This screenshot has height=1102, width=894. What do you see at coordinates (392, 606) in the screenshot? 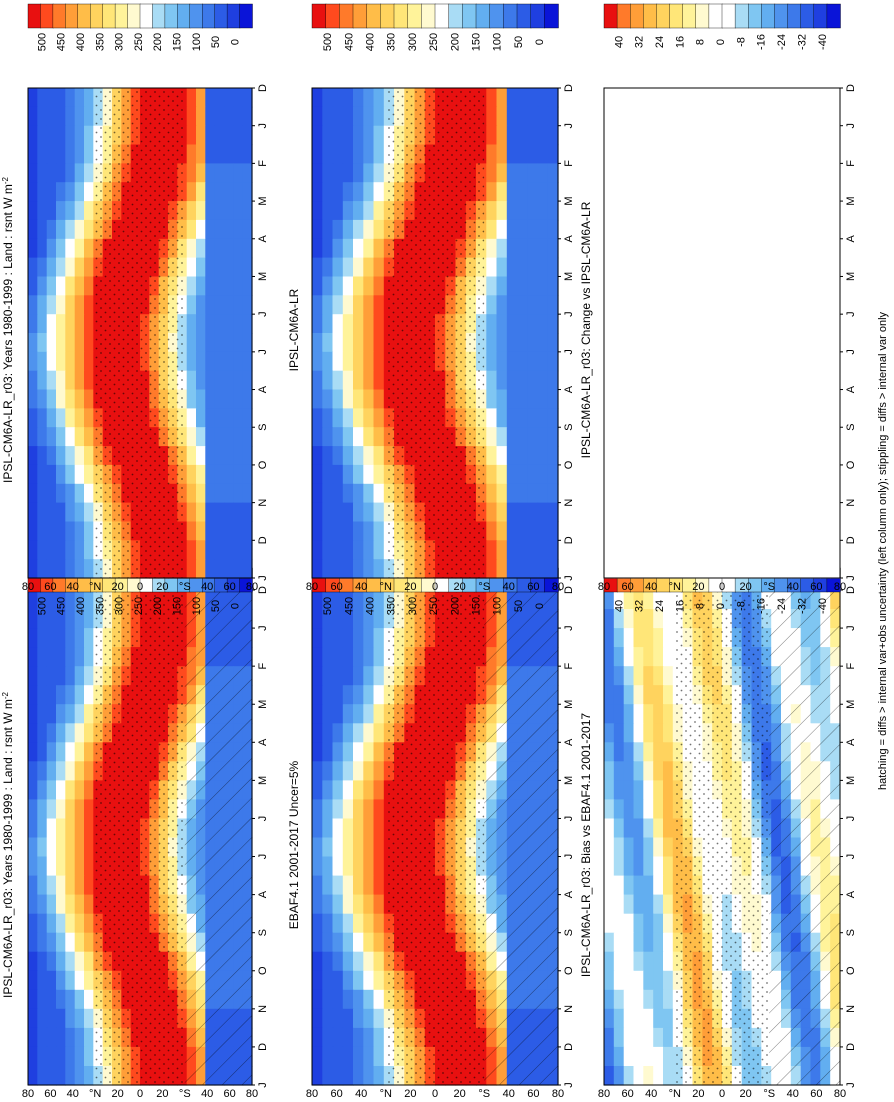
I see `colorbar-tick-label: 350` at bounding box center [392, 606].